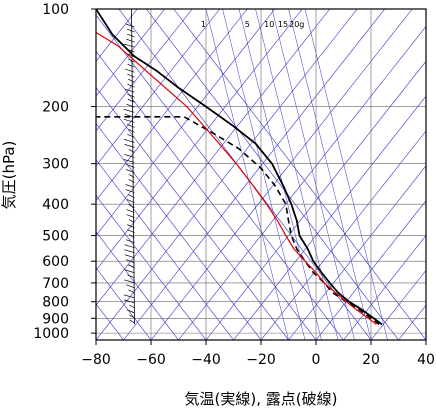 The image size is (436, 411). What do you see at coordinates (96, 360) in the screenshot?
I see `x-tick-label: −80` at bounding box center [96, 360].